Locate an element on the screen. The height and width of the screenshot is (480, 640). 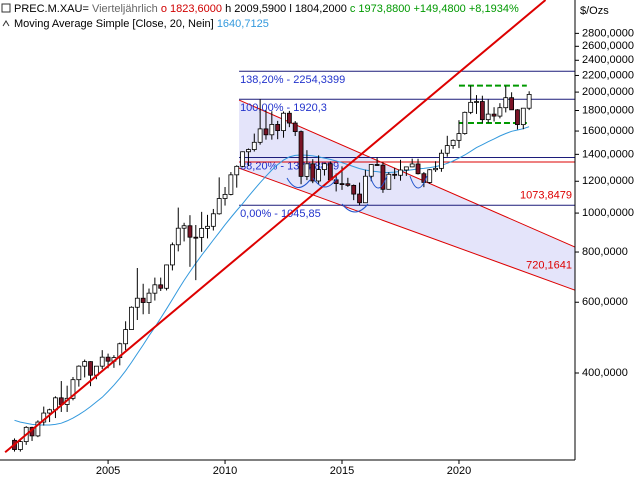
change-pct: +8,1934% is located at coordinates (494, 9).